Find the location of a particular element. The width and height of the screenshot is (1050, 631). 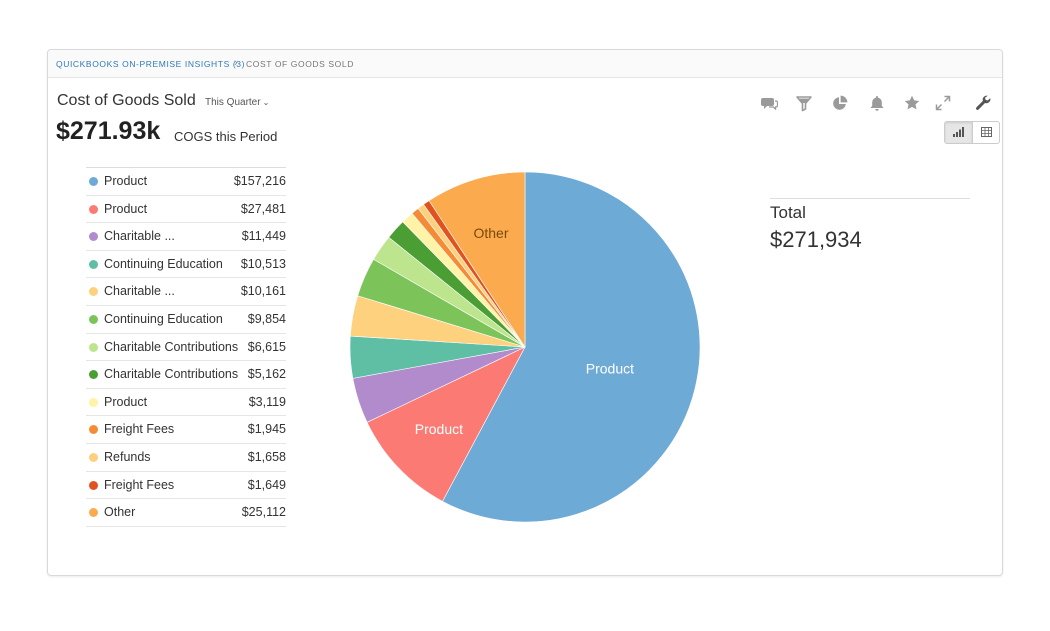

legend-value: $11,449 is located at coordinates (263, 236).